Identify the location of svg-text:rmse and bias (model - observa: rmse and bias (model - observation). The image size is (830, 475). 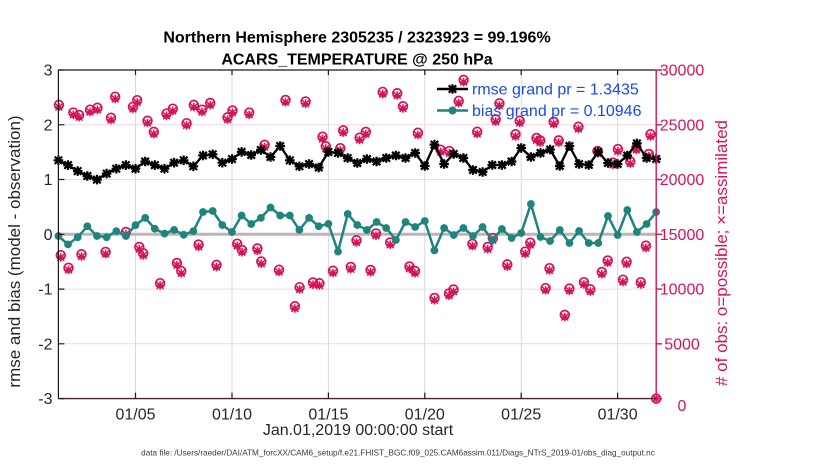
(14, 251).